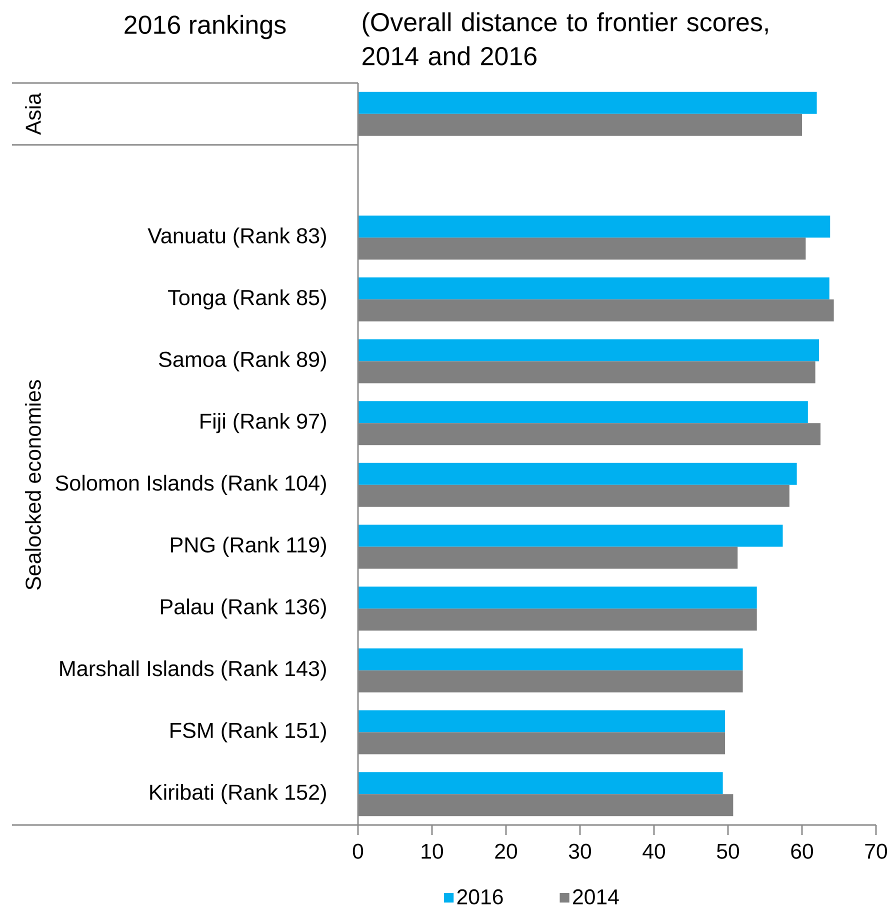 The height and width of the screenshot is (910, 894). I want to click on y-axis-title: 2016 rankings, so click(205, 27).